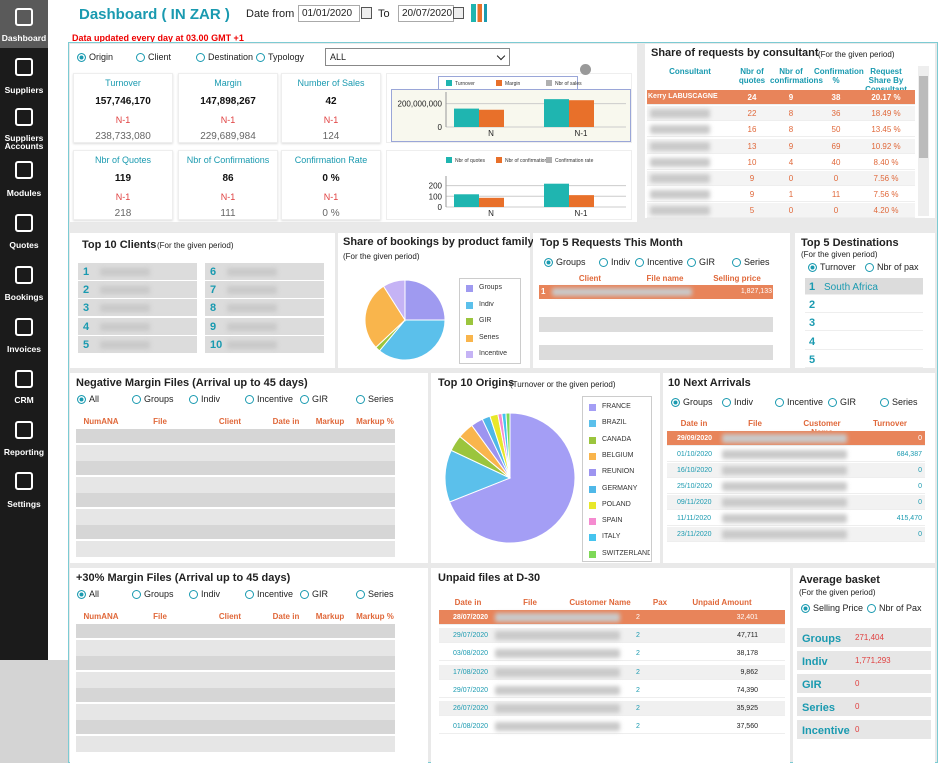  I want to click on empty-row, so click(235, 695).